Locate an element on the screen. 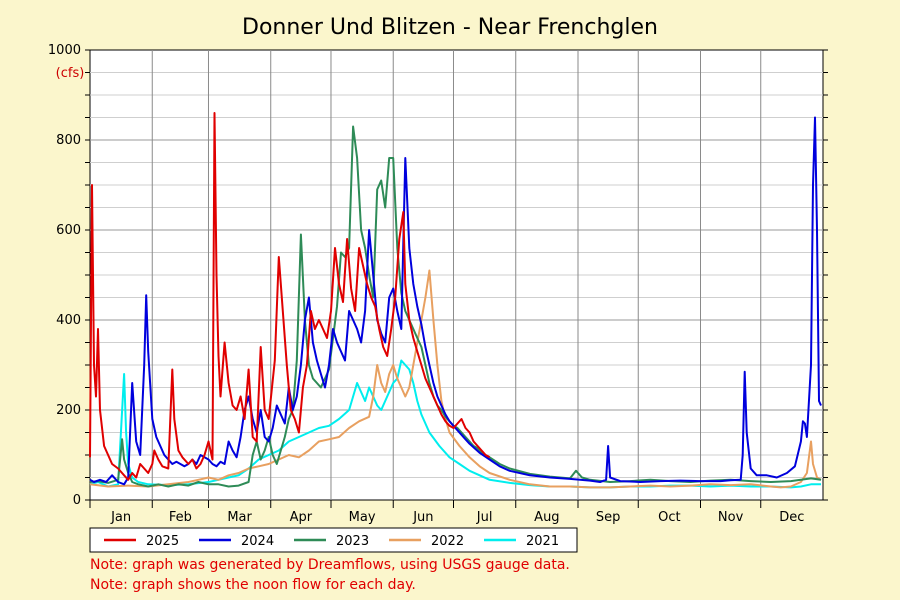 Image resolution: width=900 pixels, height=600 pixels. y-tick-label: 1000 is located at coordinates (64, 50).